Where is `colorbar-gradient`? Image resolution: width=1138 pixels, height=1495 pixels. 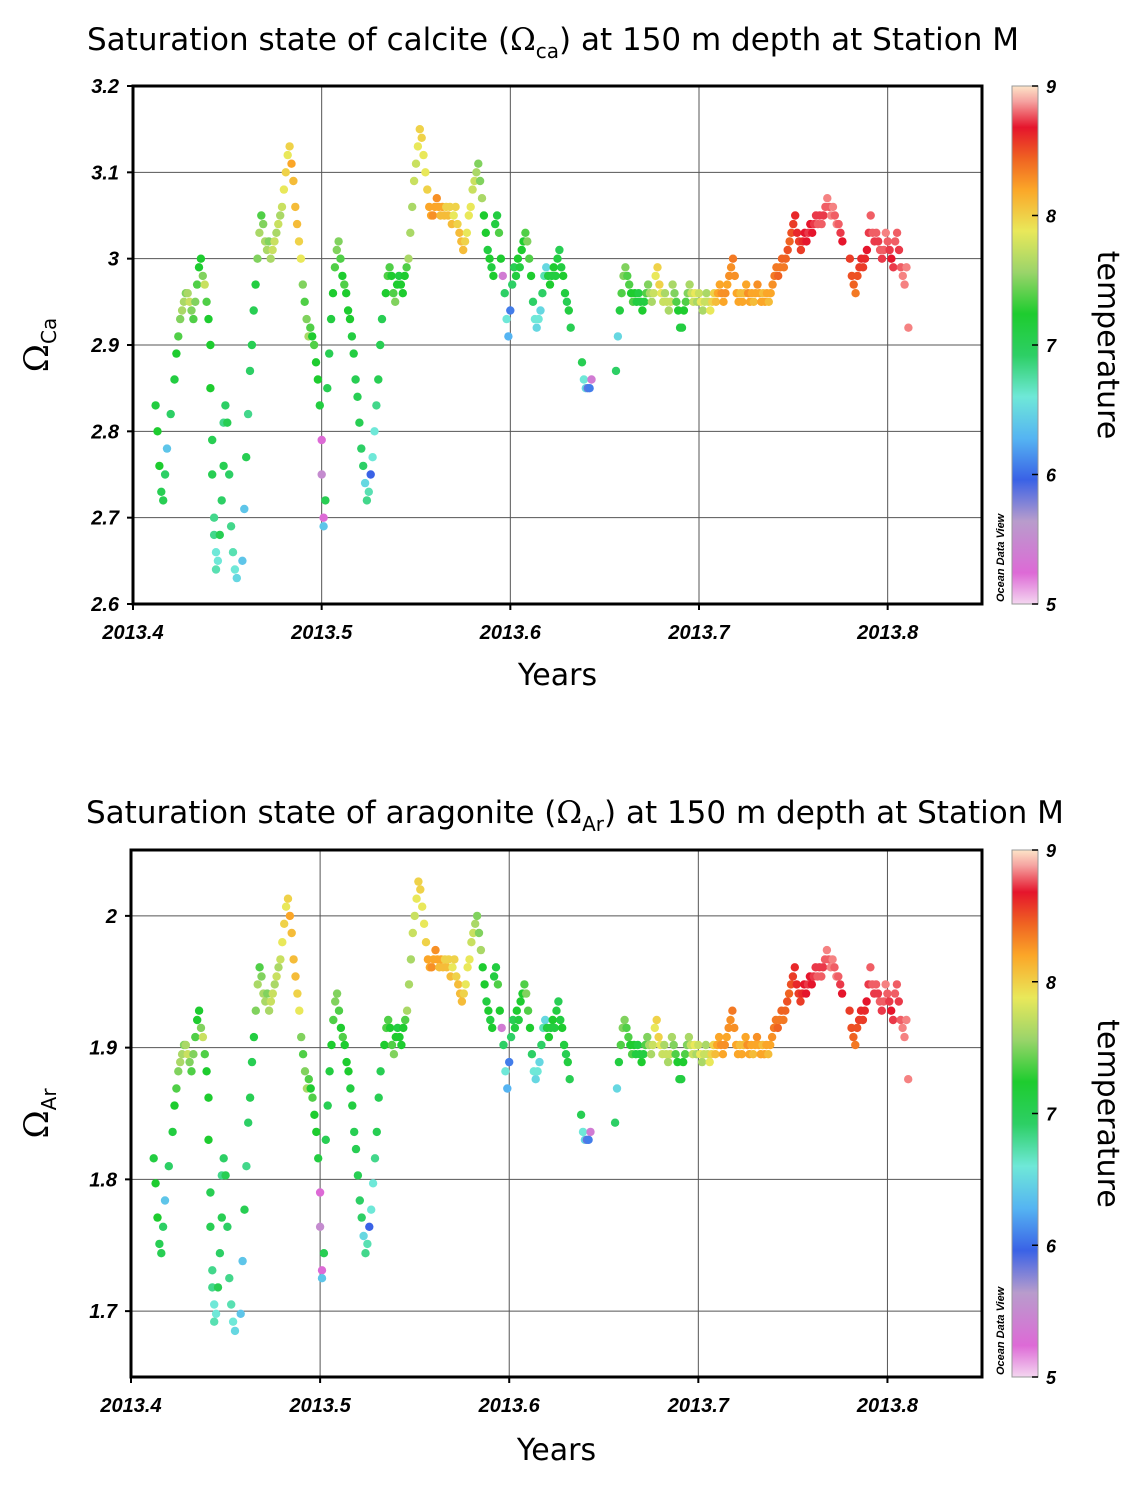
colorbar-gradient is located at coordinates (1025, 1113).